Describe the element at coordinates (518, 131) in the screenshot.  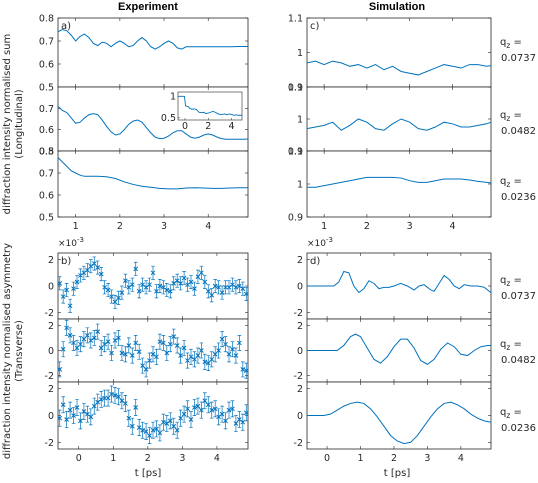
I see `qz-value: 0.0482` at that location.